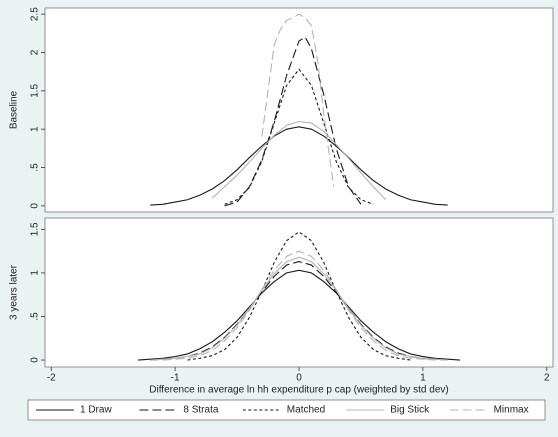 Image resolution: width=558 pixels, height=437 pixels. I want to click on legend-label: Matched, so click(306, 410).